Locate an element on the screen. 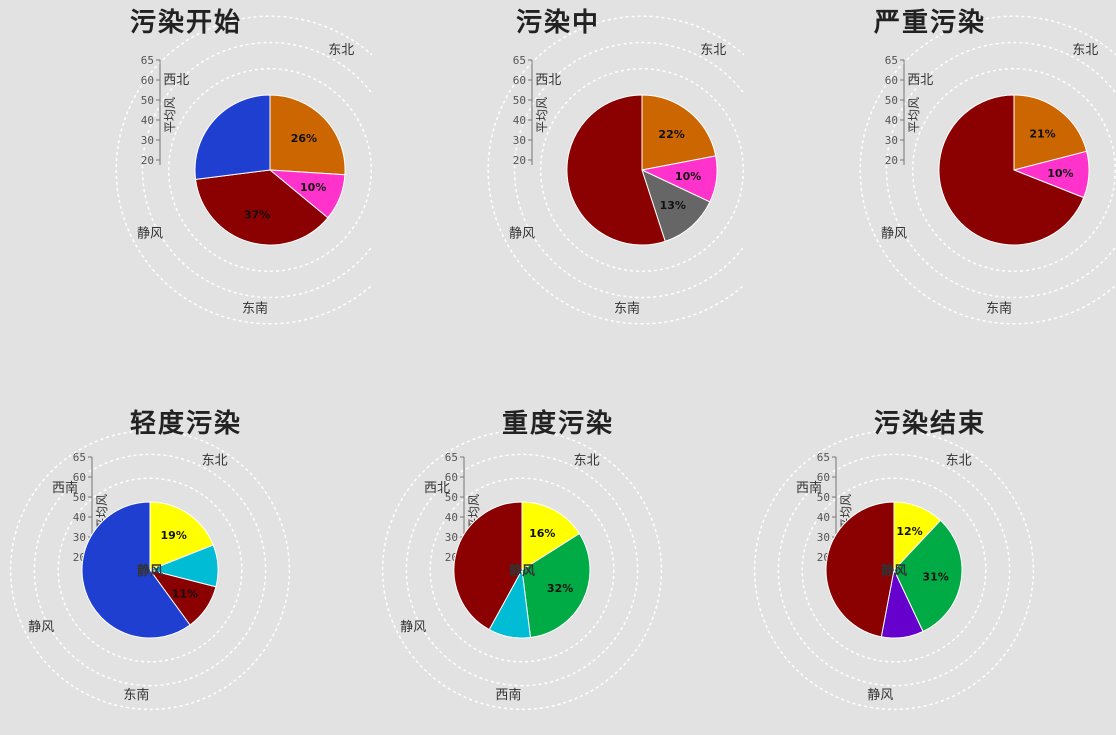 Image resolution: width=1116 pixels, height=735 pixels. slice-label: 12% is located at coordinates (909, 531).